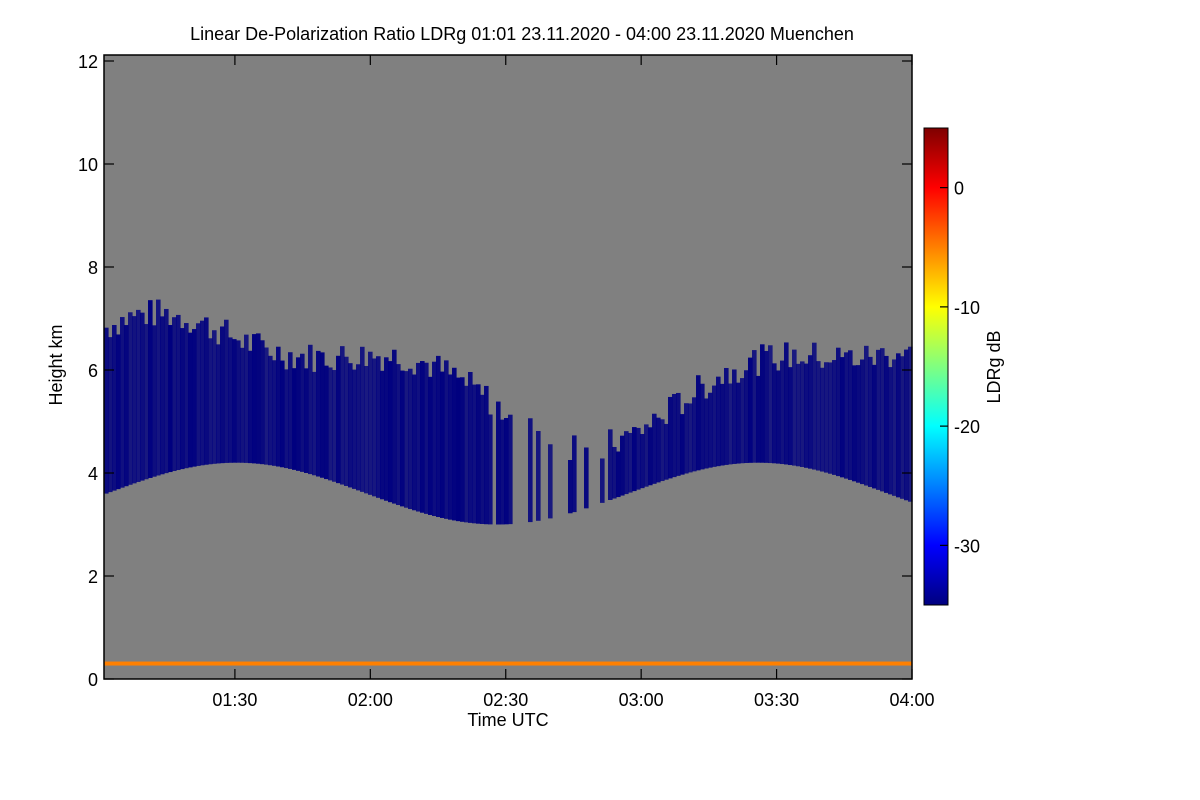 This screenshot has width=1200, height=800. Describe the element at coordinates (994, 366) in the screenshot. I see `colorbar-label: LDRg dB` at that location.